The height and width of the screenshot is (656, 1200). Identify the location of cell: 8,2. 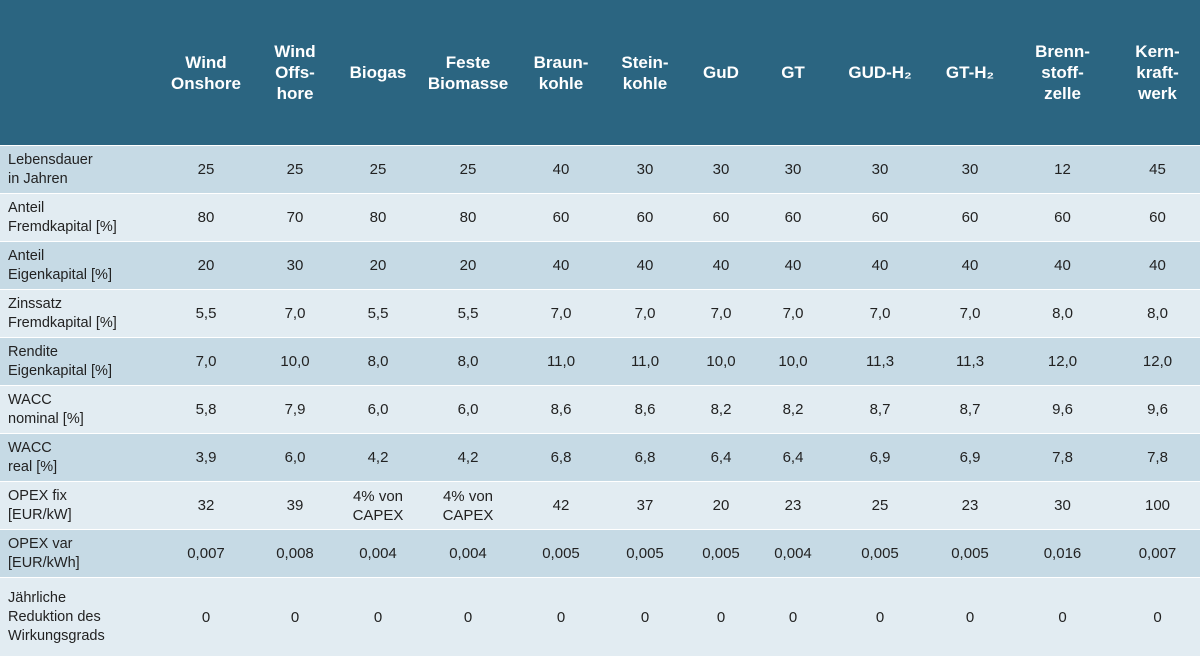
(793, 410).